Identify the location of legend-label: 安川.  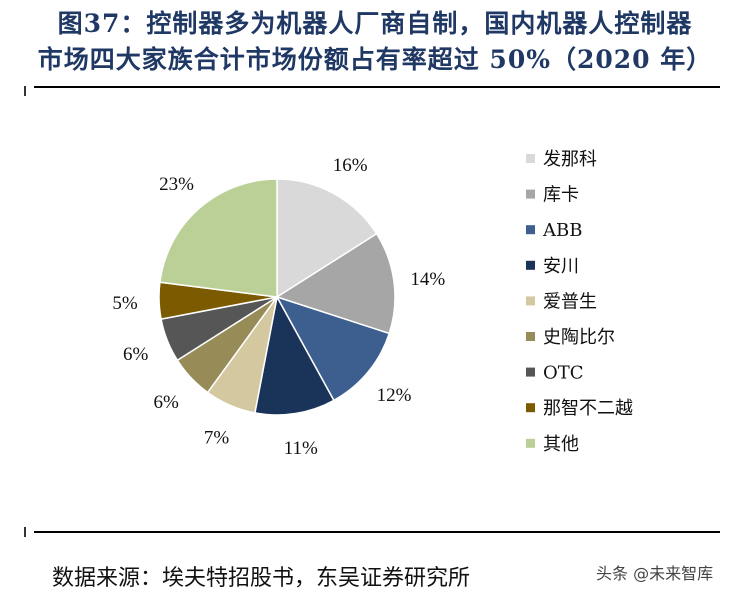
(561, 266).